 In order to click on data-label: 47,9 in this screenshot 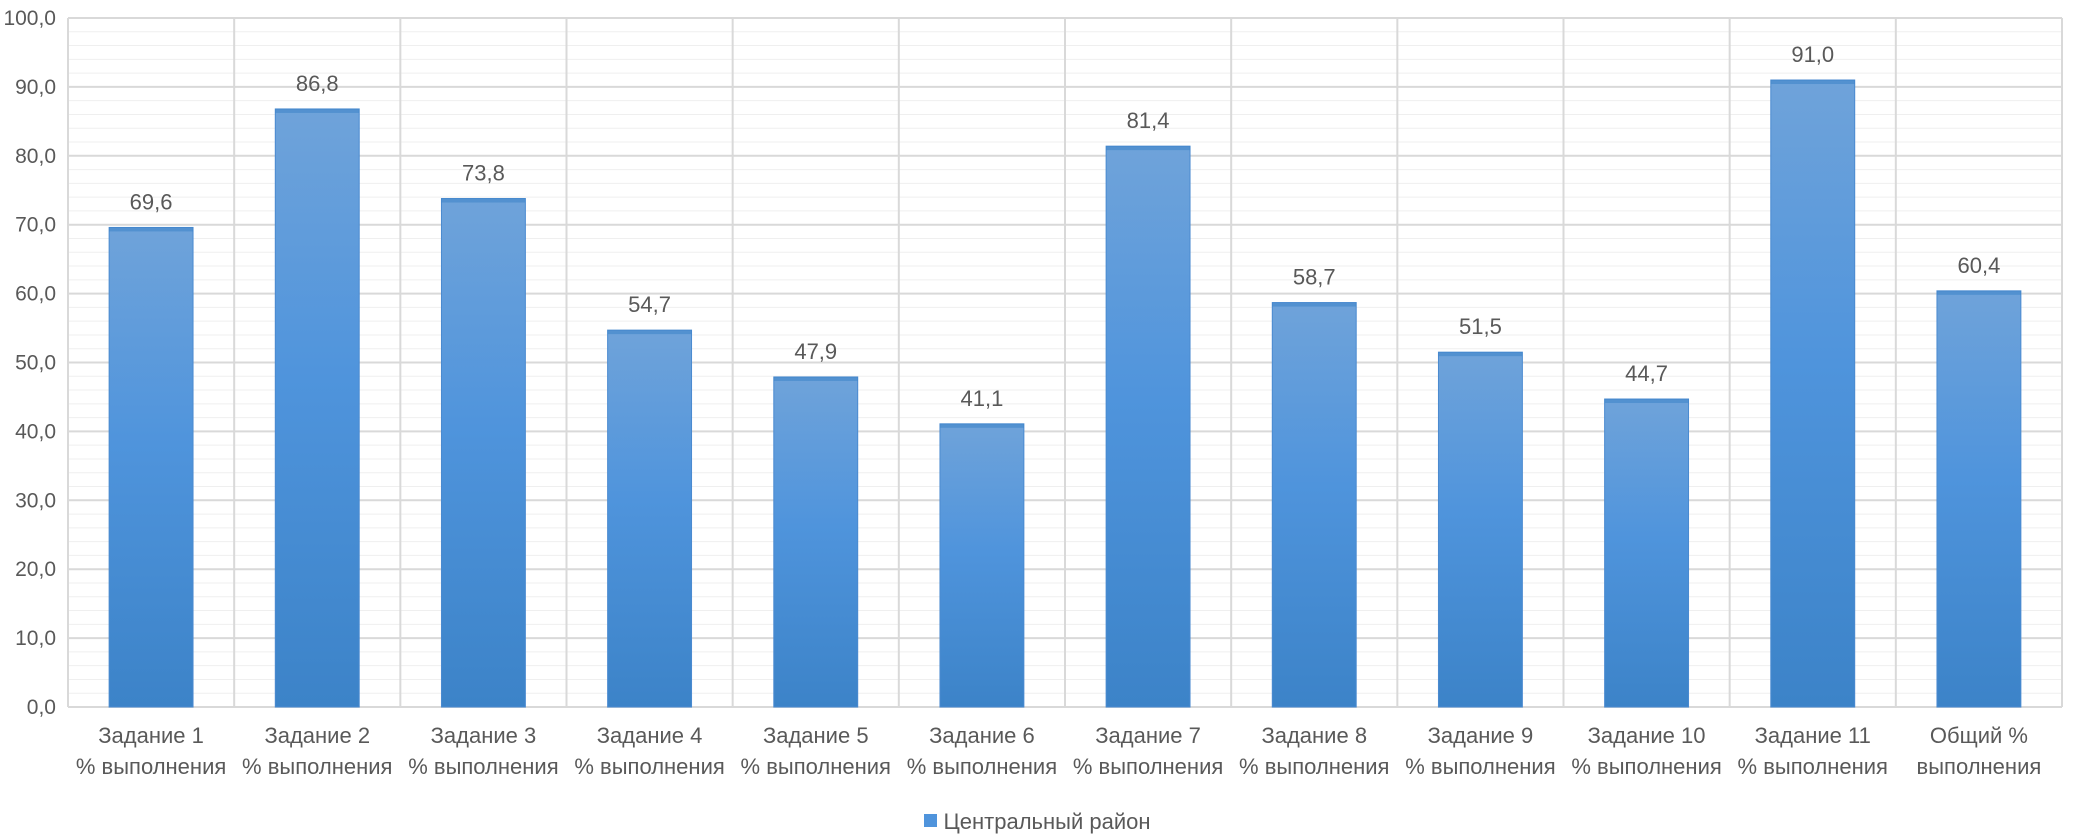, I will do `click(815, 351)`.